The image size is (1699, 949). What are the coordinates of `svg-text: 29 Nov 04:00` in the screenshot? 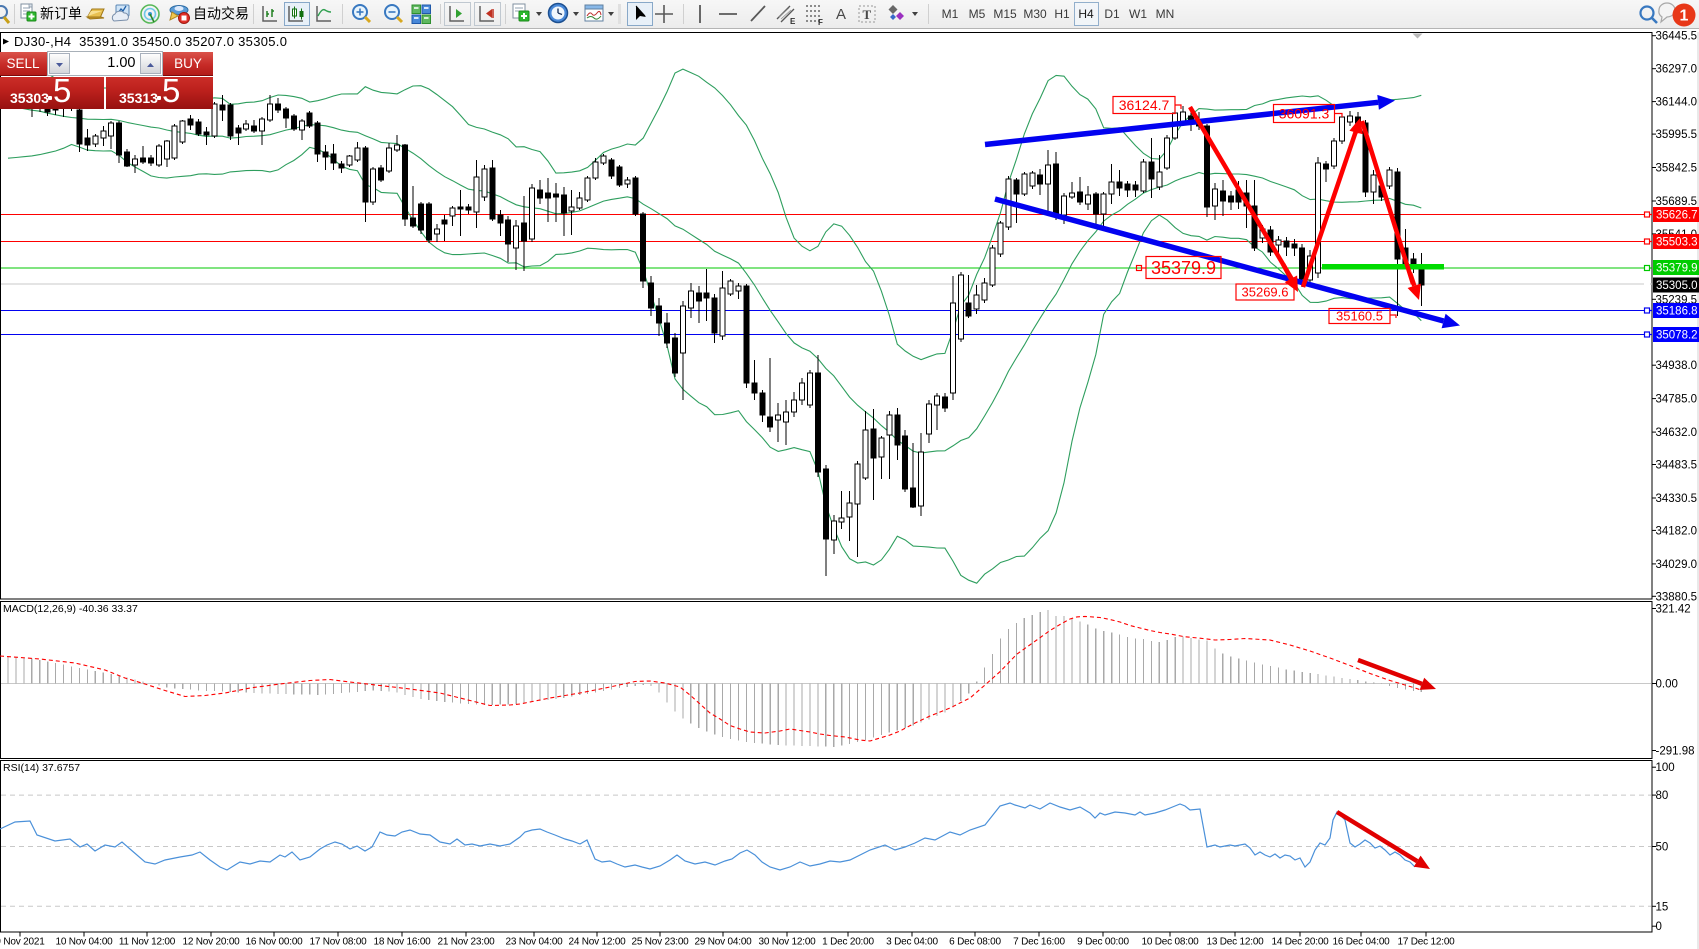 It's located at (723, 942).